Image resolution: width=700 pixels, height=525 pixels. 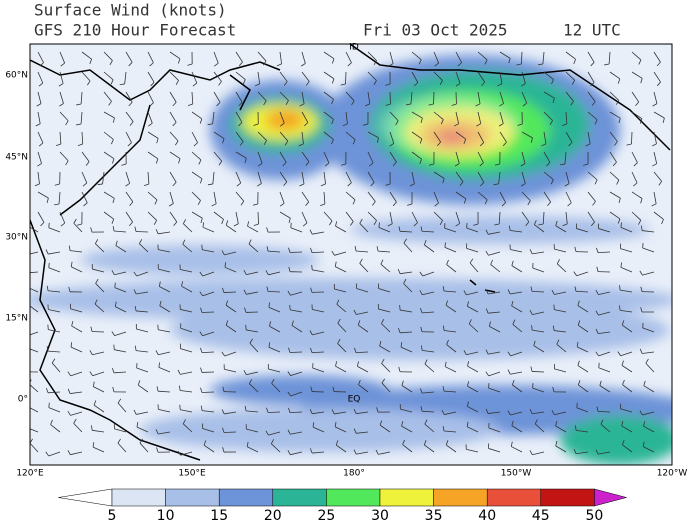 I want to click on lon-label: 180°, so click(x=354, y=474).